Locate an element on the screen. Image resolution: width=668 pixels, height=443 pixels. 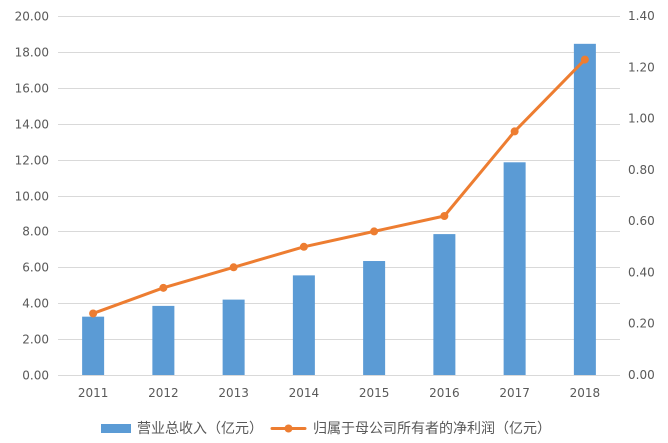
y-left-tick-label: 18.00 is located at coordinates (32, 53).